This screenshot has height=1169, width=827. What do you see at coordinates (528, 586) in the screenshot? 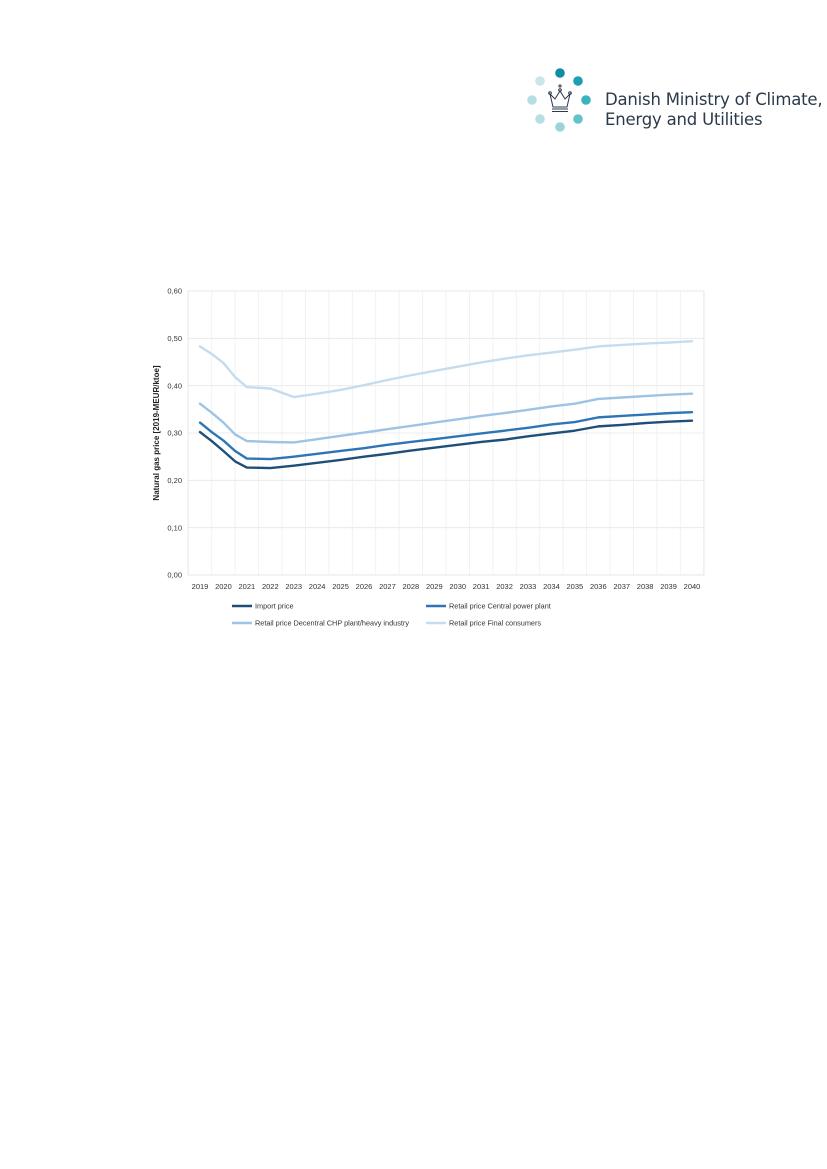
I see `x-tick-label: 2033` at bounding box center [528, 586].